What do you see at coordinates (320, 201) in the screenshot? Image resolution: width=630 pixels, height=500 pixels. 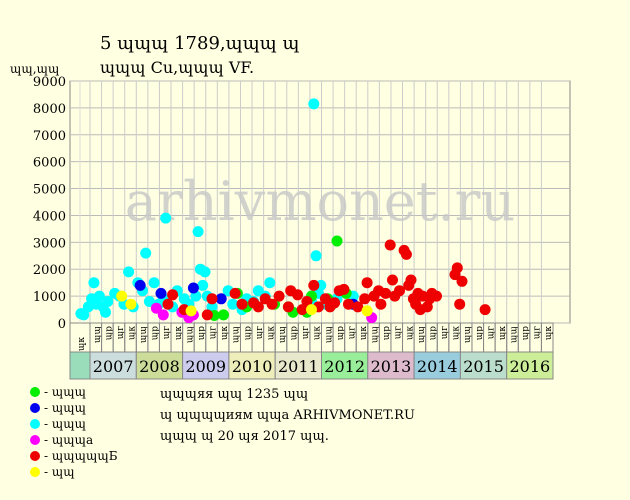 I see `watermark: arhivmonet.ru` at bounding box center [320, 201].